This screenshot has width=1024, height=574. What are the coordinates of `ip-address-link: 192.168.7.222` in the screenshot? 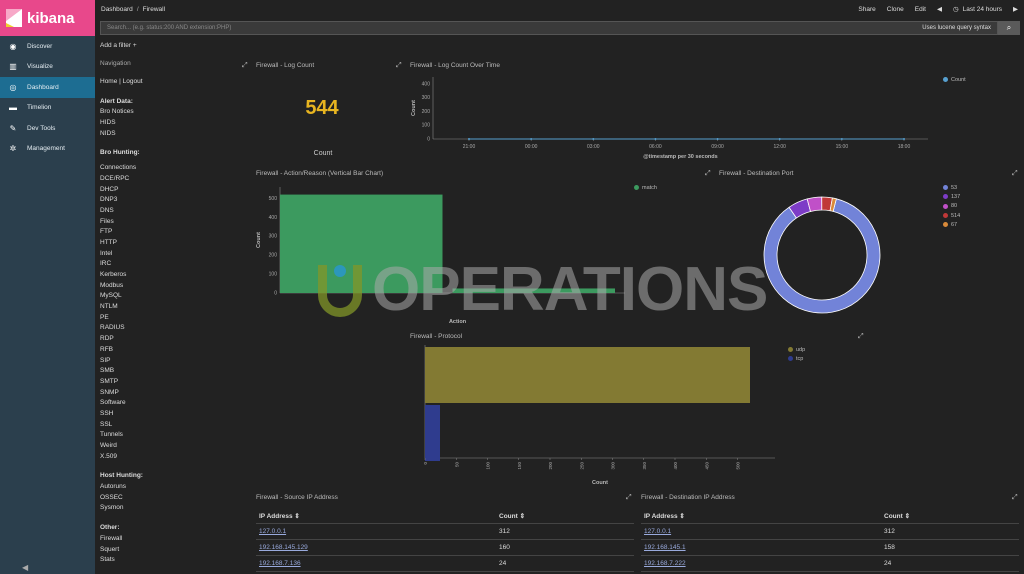 It's located at (665, 563).